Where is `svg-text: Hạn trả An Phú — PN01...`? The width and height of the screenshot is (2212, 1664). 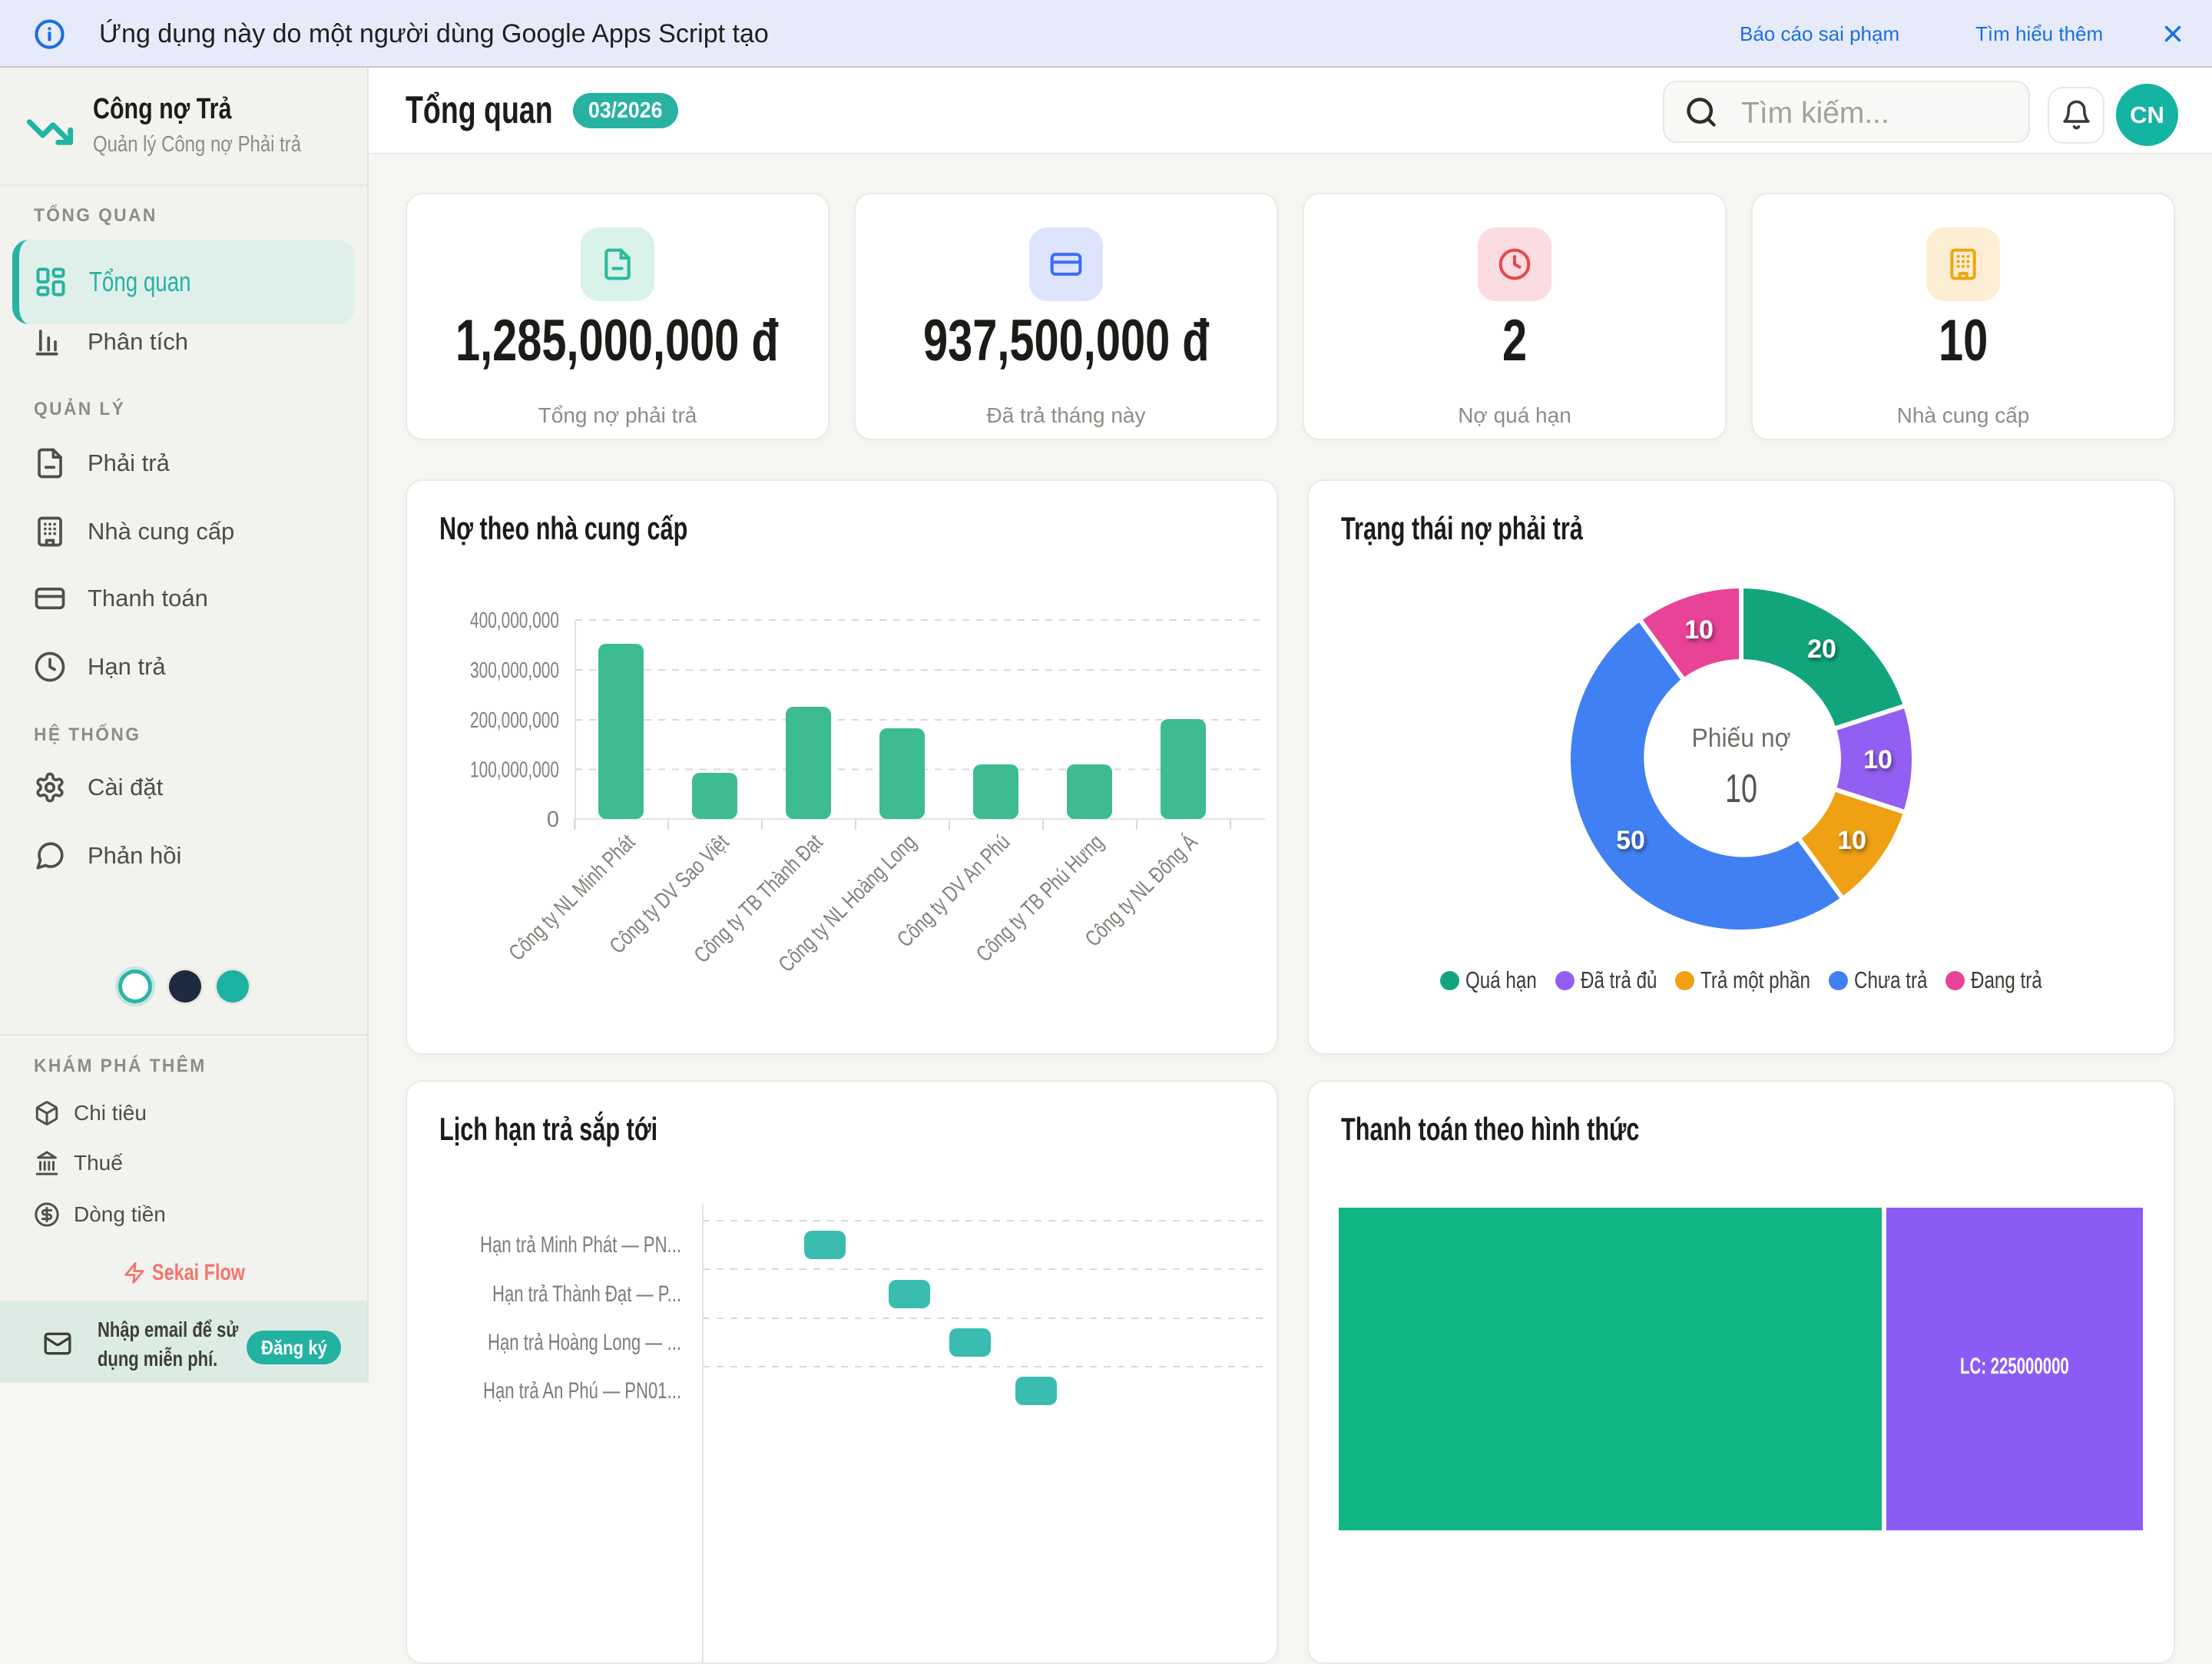 svg-text: Hạn trả An Phú — PN01... is located at coordinates (582, 1391).